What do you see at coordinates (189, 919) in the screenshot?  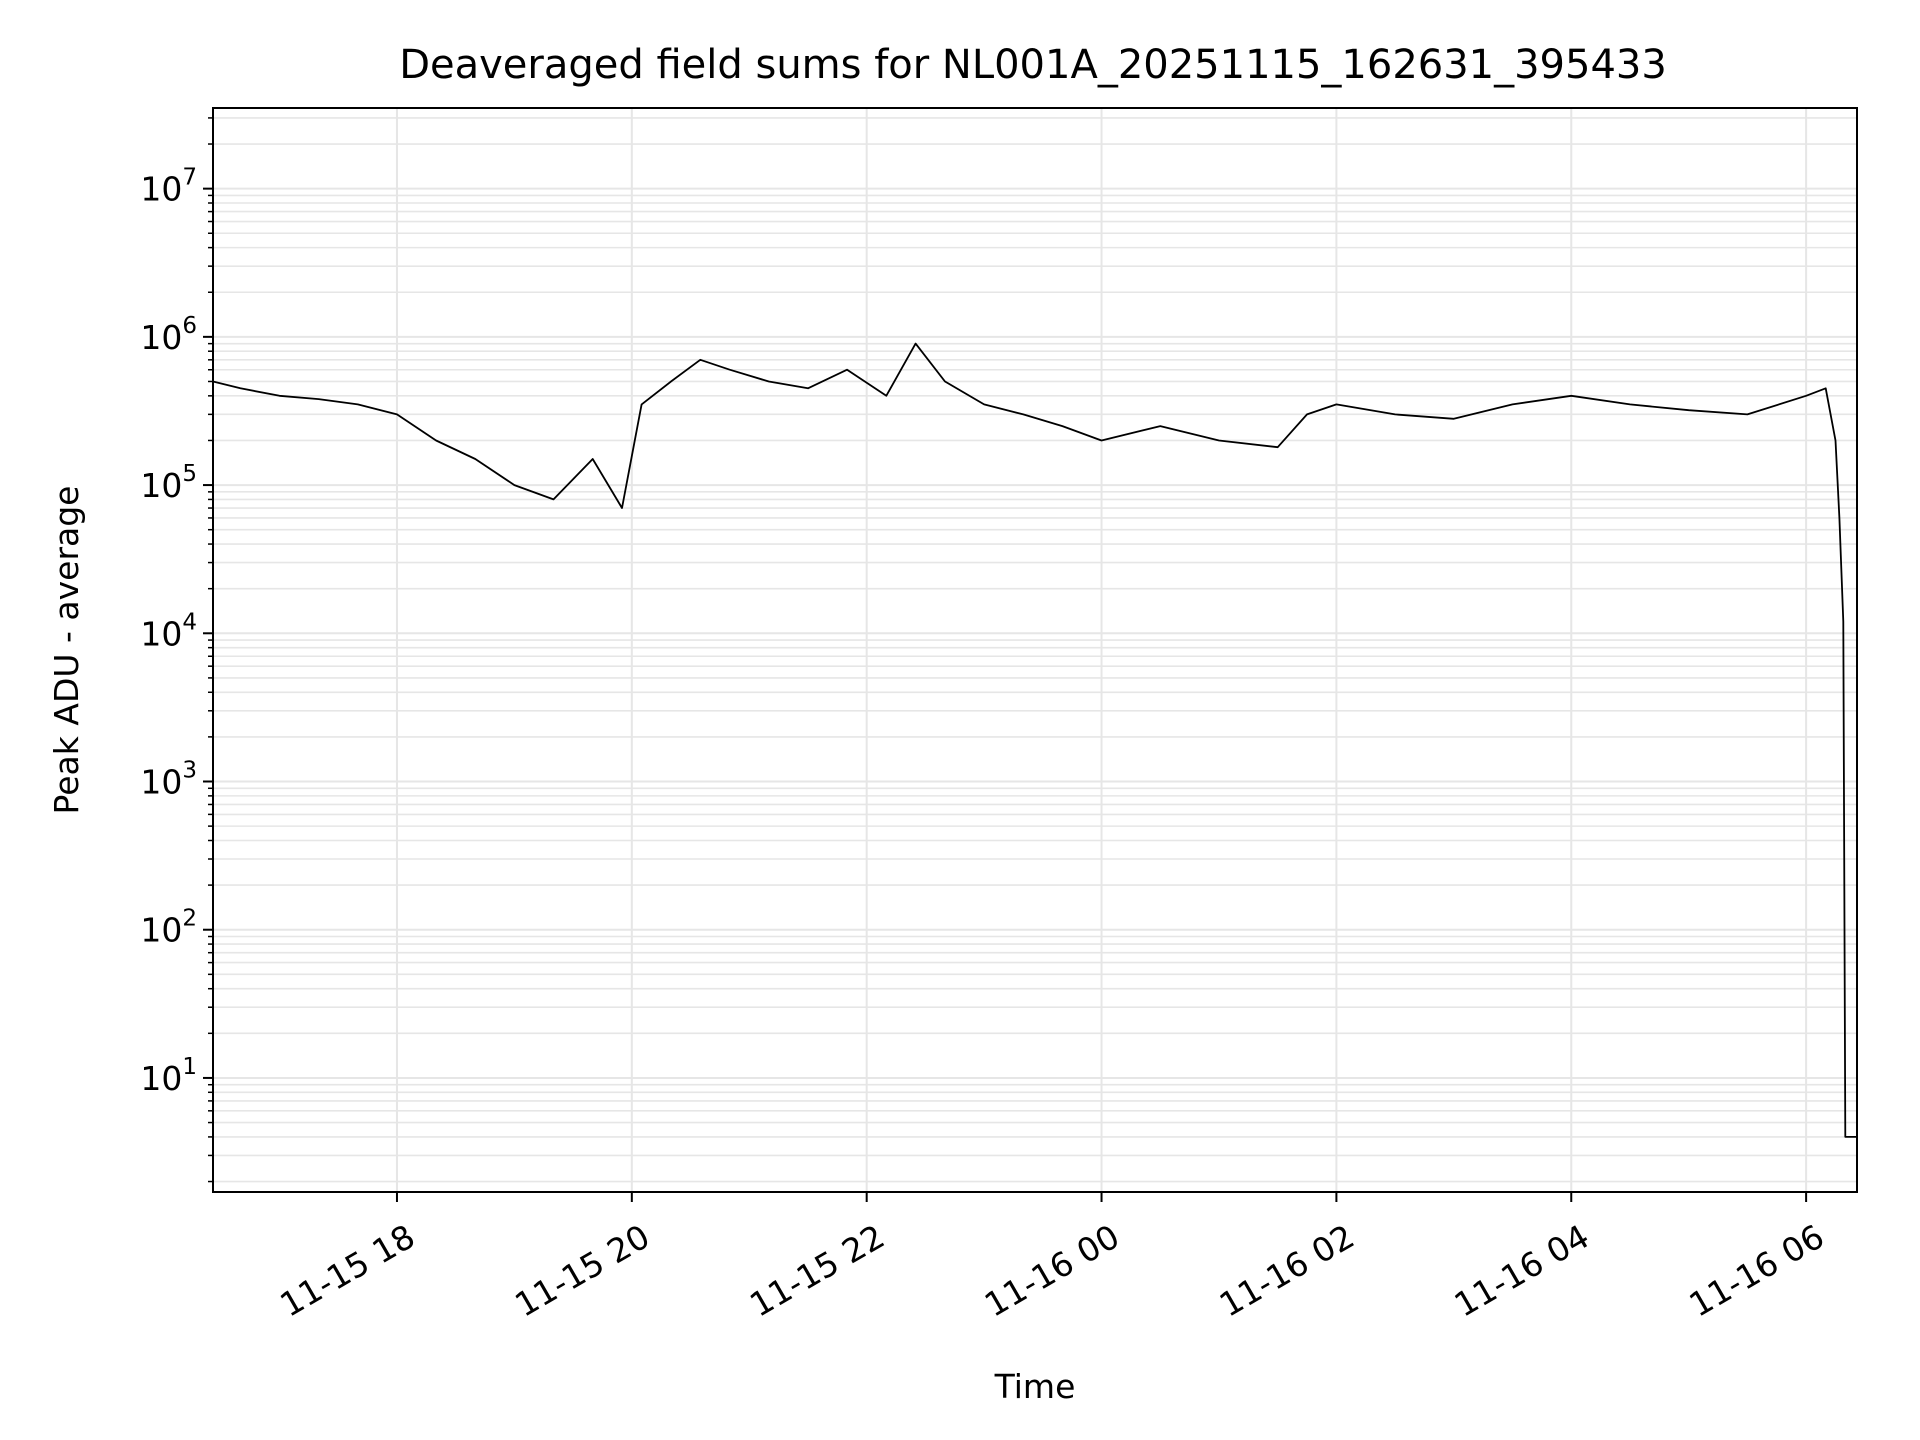 I see `y-tick-exponent: 2` at bounding box center [189, 919].